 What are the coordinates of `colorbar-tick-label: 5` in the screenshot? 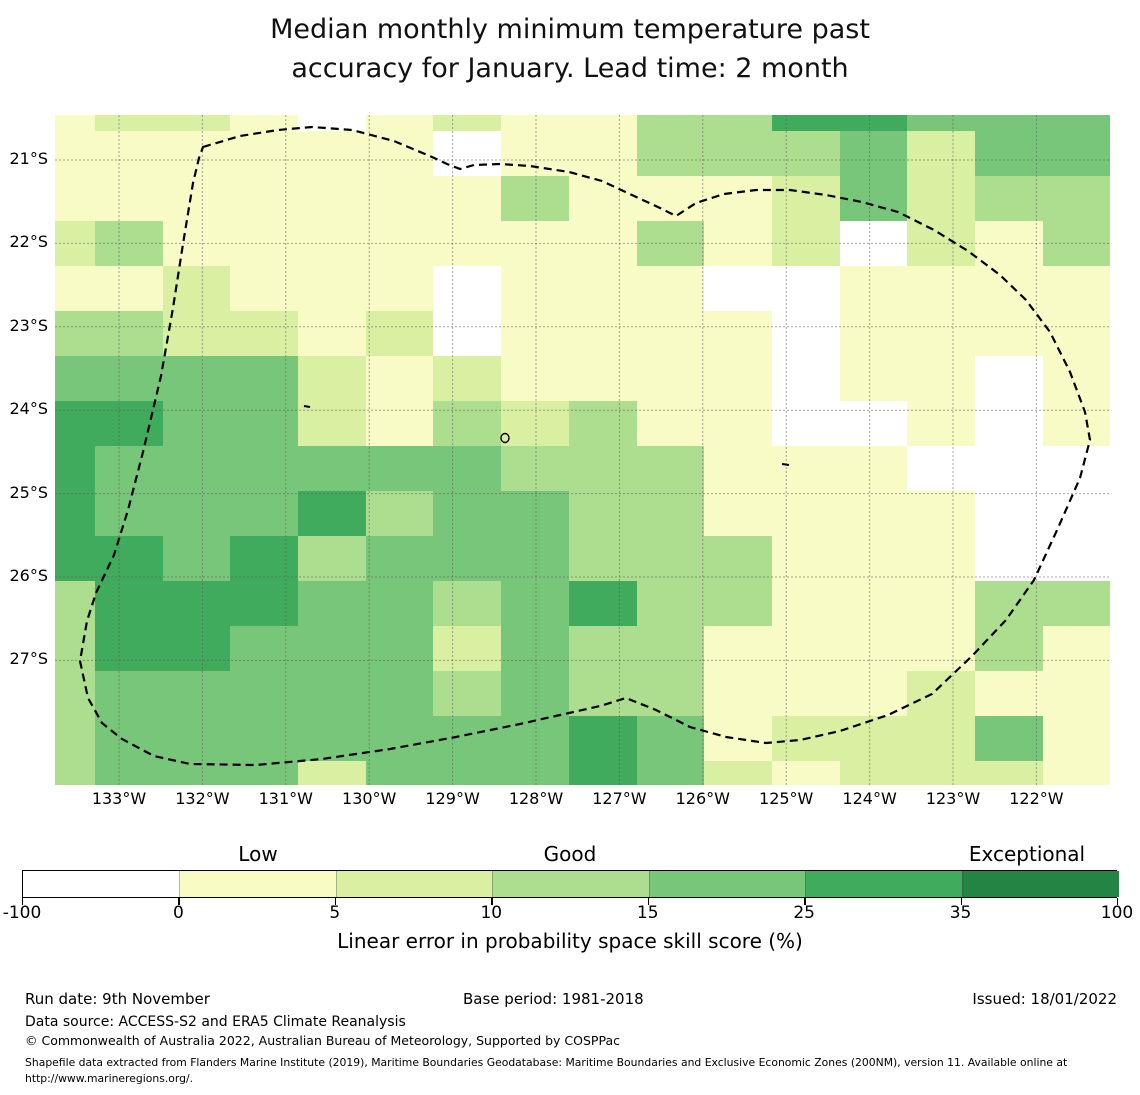 It's located at (335, 913).